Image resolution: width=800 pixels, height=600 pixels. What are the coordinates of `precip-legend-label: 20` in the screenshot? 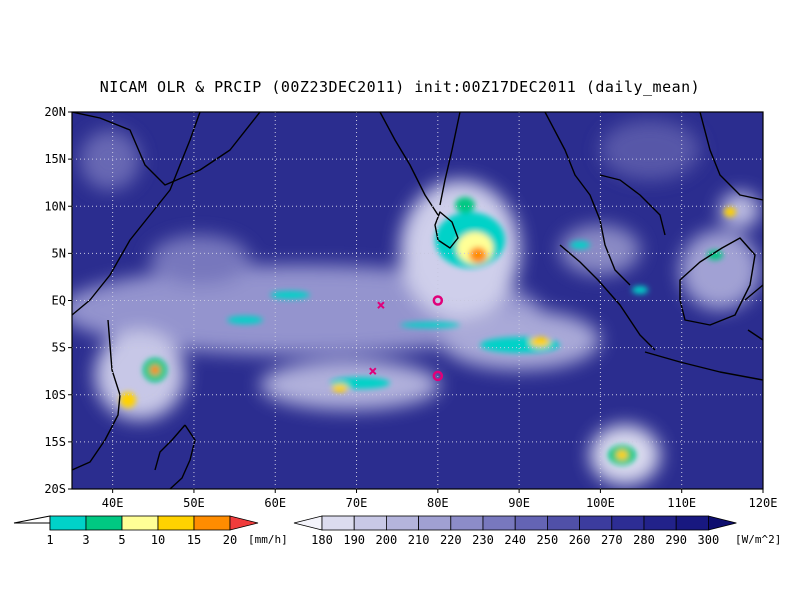 It's located at (230, 540).